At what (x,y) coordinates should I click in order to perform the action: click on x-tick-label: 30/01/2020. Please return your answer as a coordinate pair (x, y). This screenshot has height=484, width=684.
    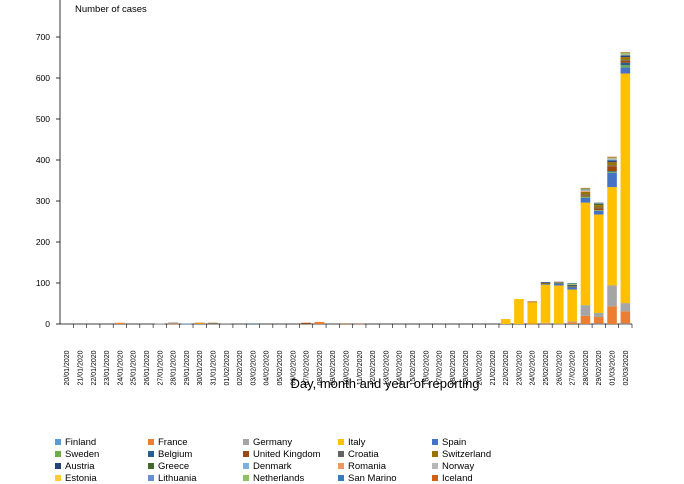
    Looking at the image, I should click on (200, 367).